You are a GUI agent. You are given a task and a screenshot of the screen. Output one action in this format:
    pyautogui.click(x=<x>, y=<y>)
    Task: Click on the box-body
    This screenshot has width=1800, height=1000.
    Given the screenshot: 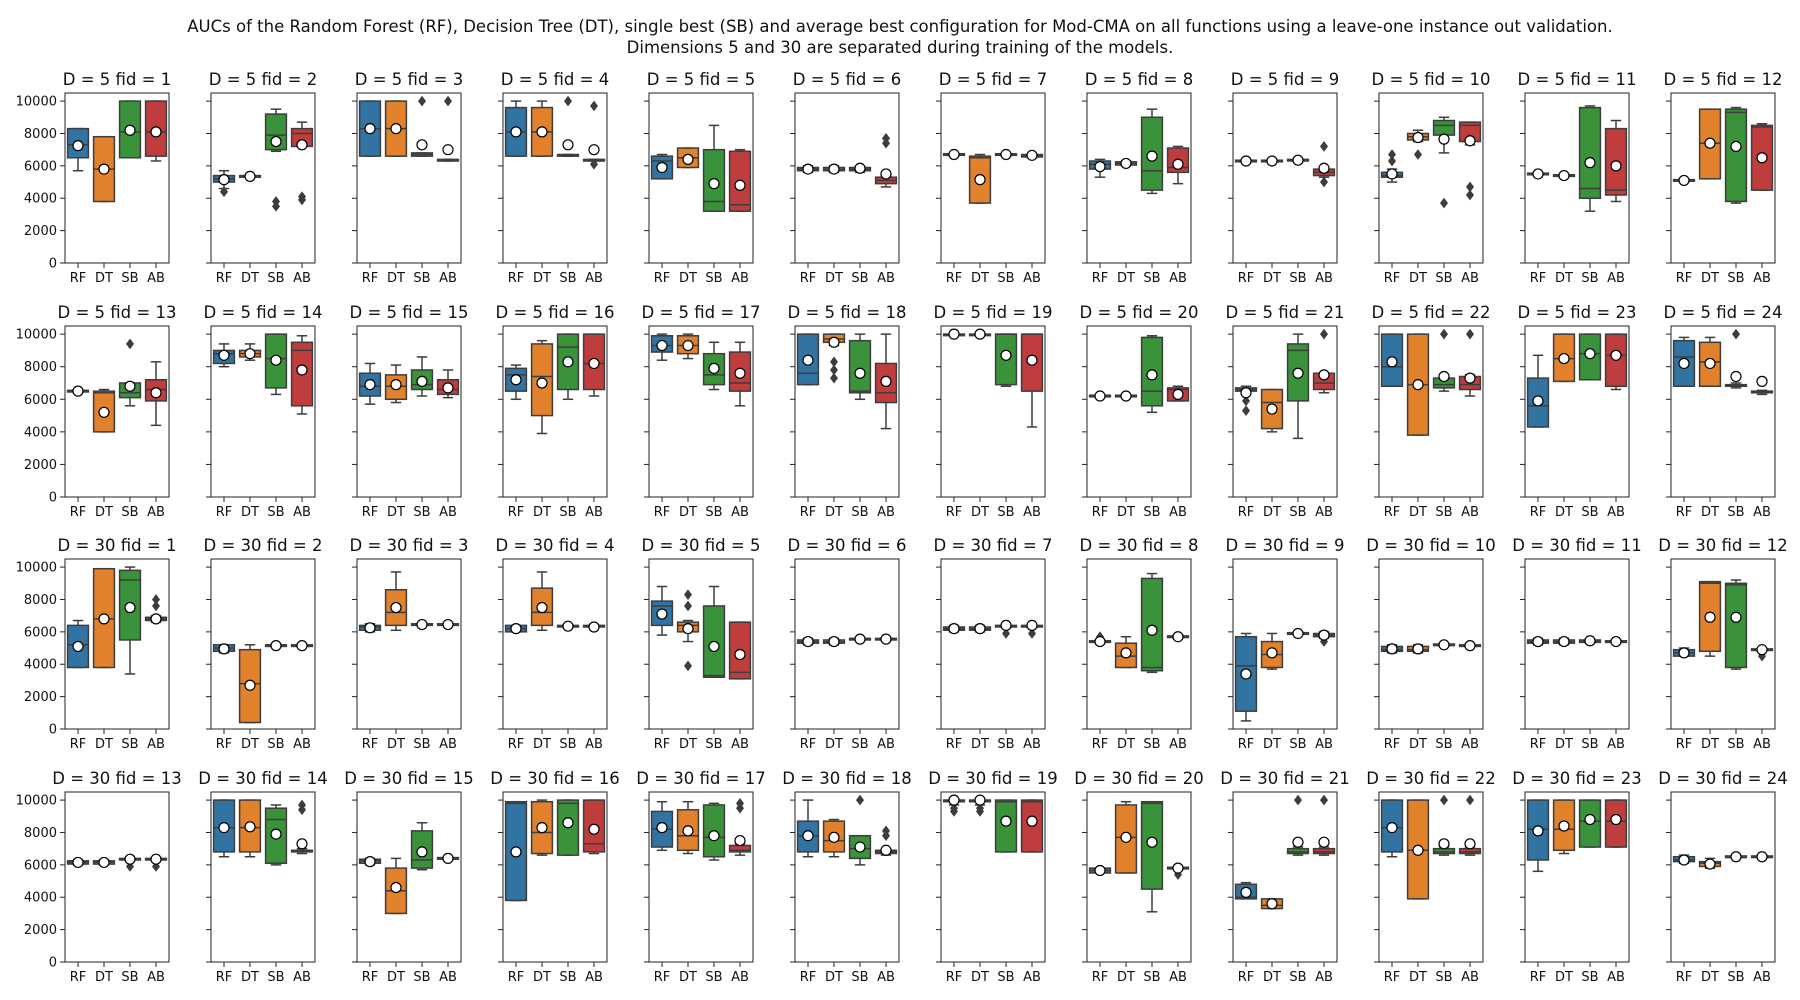 What is the action you would take?
    pyautogui.click(x=1152, y=624)
    